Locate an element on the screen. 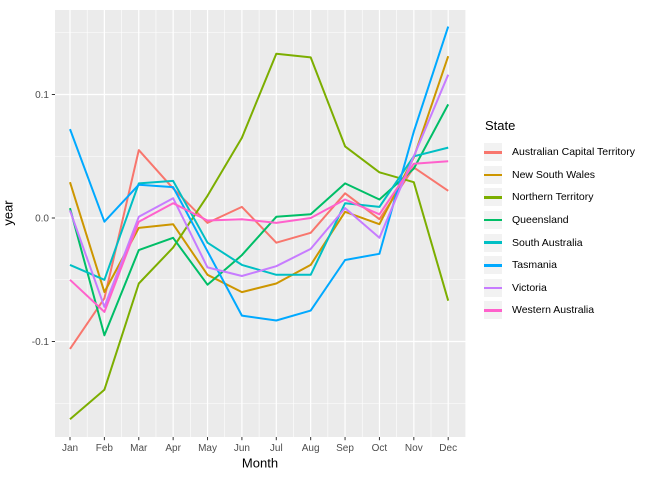 Image resolution: width=672 pixels, height=480 pixels. legend-item: Victoria is located at coordinates (559, 288).